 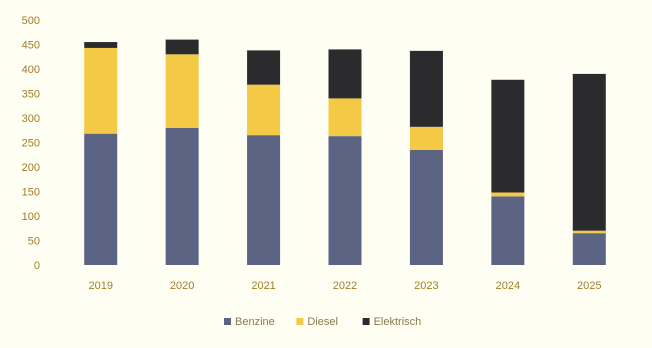 I want to click on legend-label-elektrisch: Elektrisch, so click(x=398, y=322).